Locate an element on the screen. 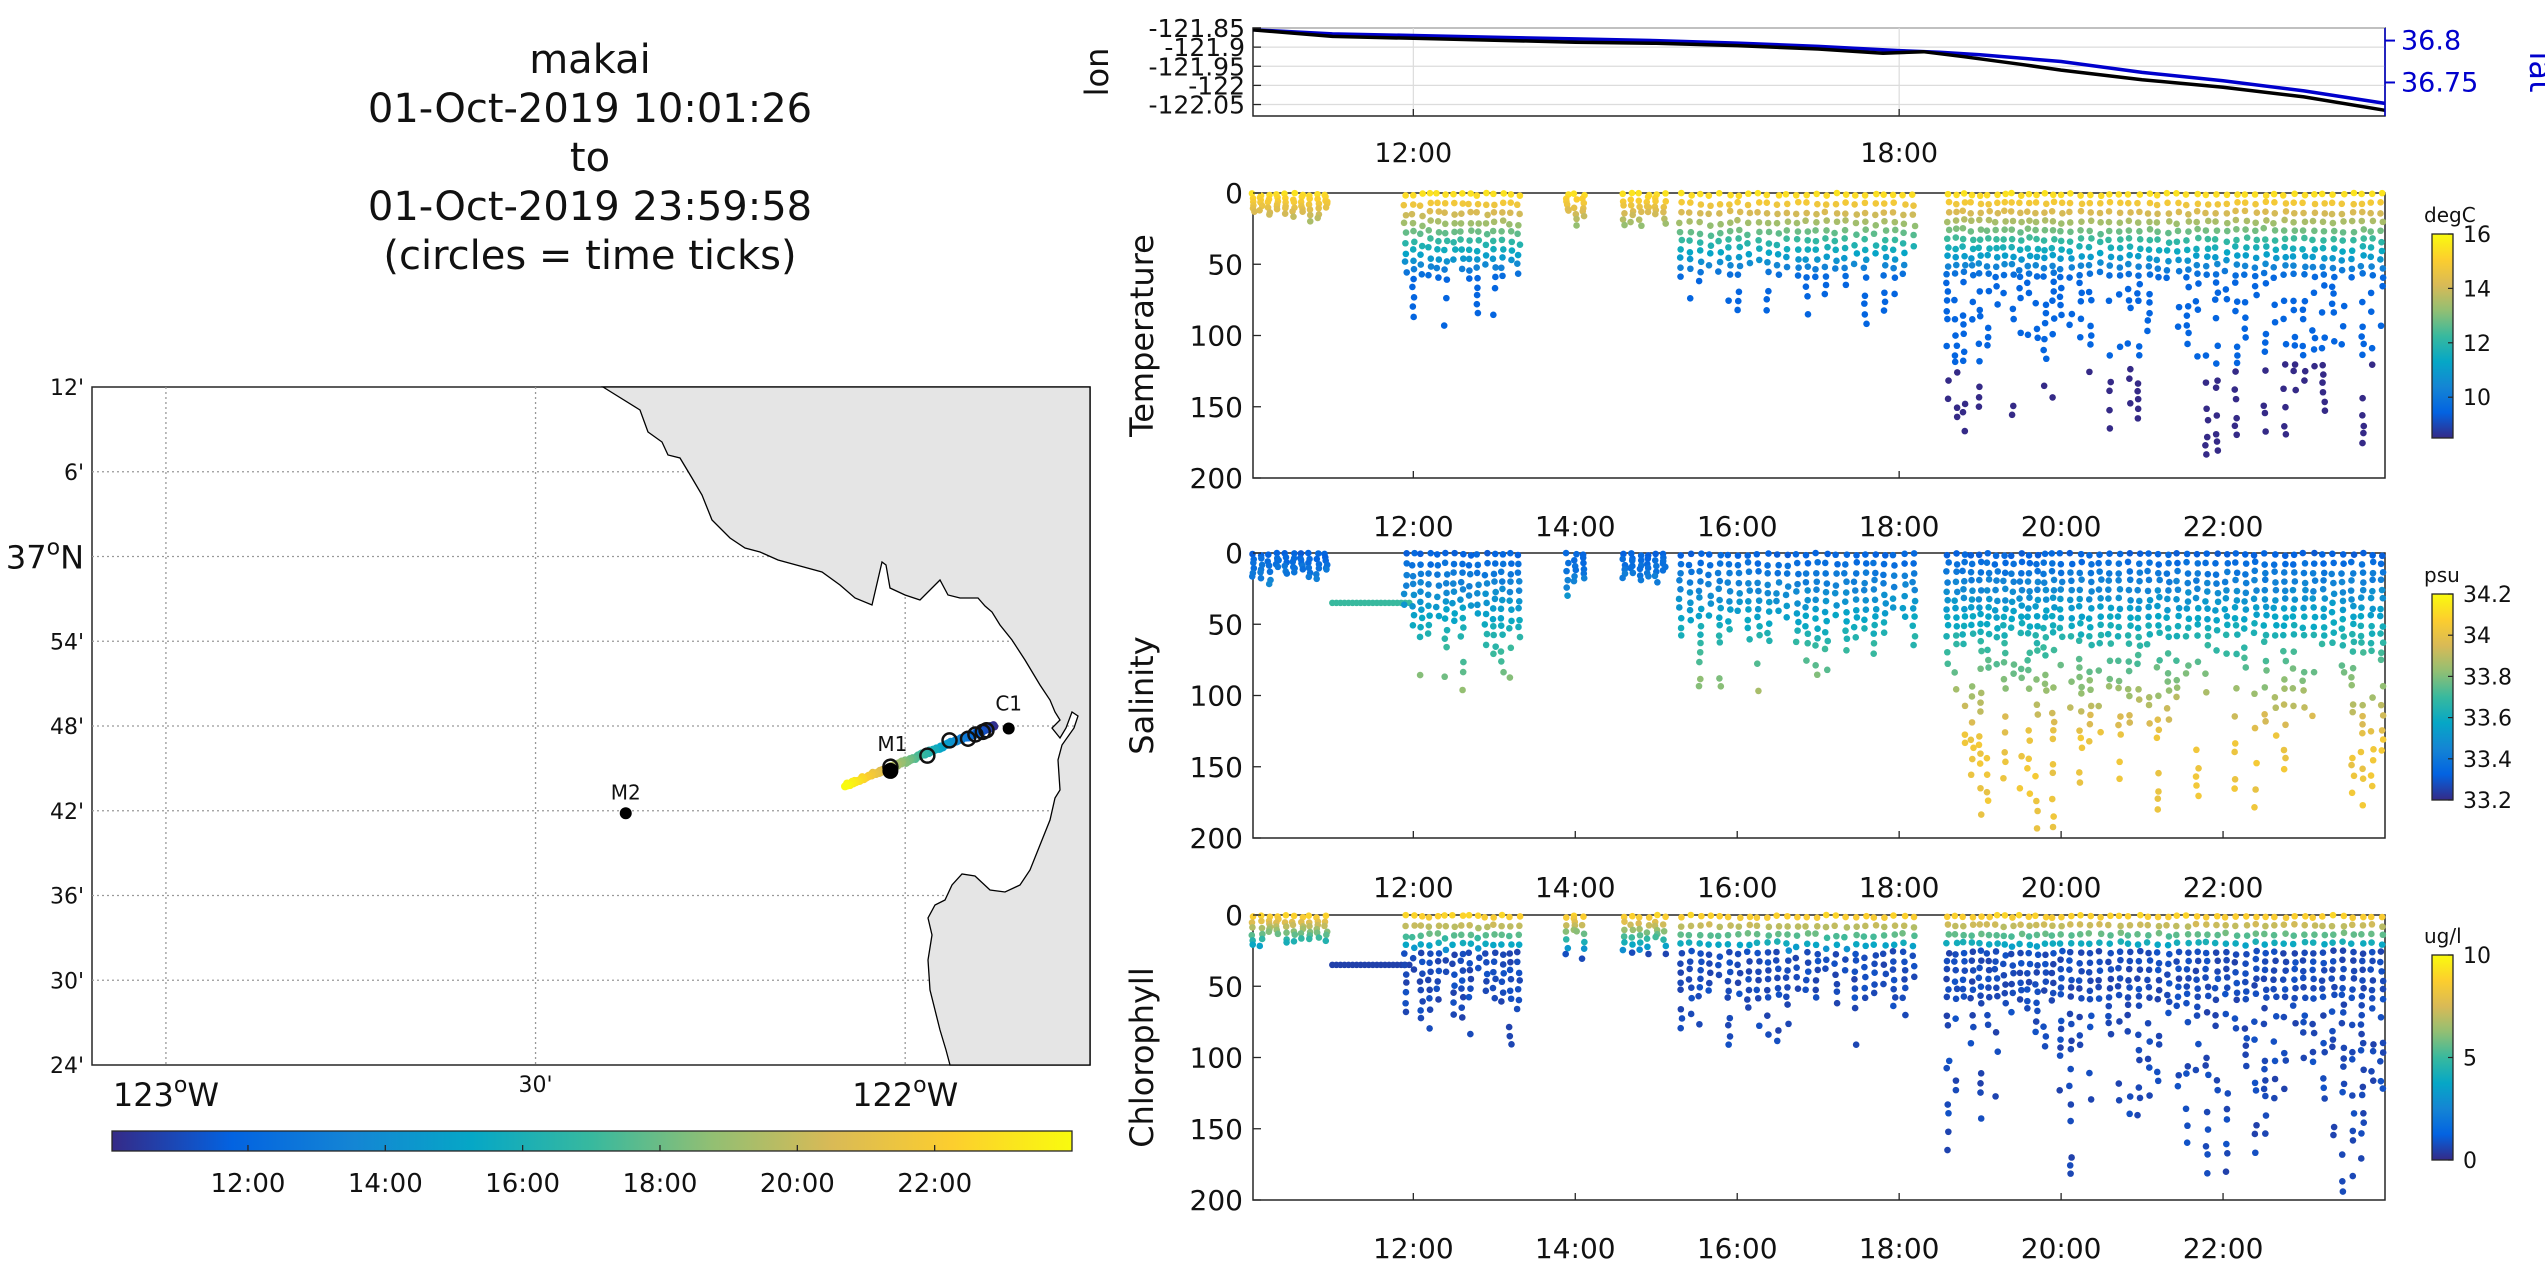 The width and height of the screenshot is (2545, 1273). lat-axis-label: lat is located at coordinates (2533, 71).